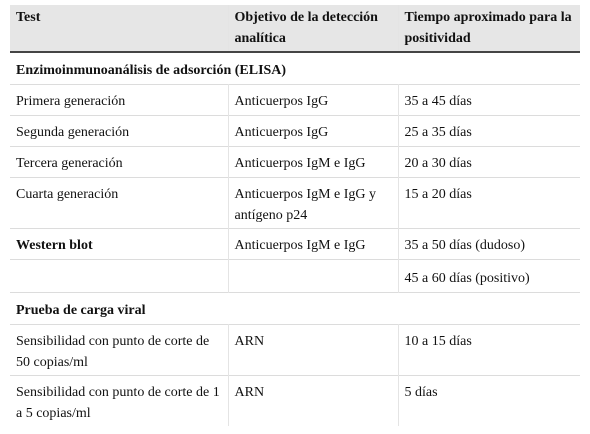  Describe the element at coordinates (488, 243) in the screenshot. I see `cell: 35 a 50 días (dudoso)` at that location.